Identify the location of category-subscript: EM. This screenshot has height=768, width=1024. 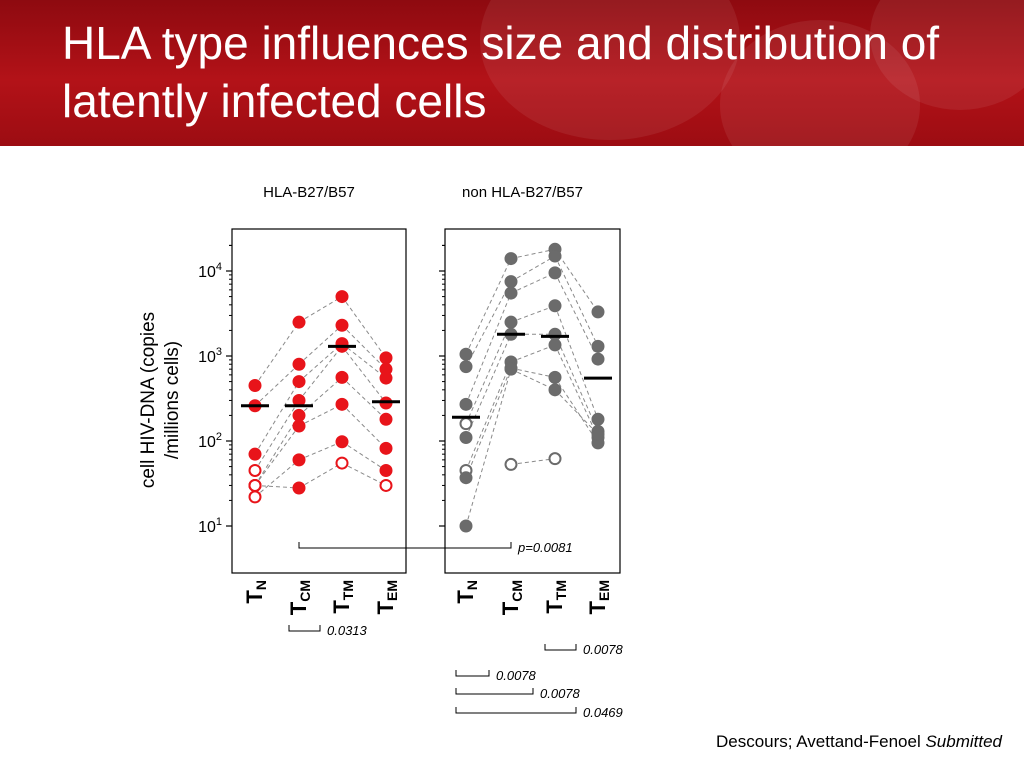
(604, 590).